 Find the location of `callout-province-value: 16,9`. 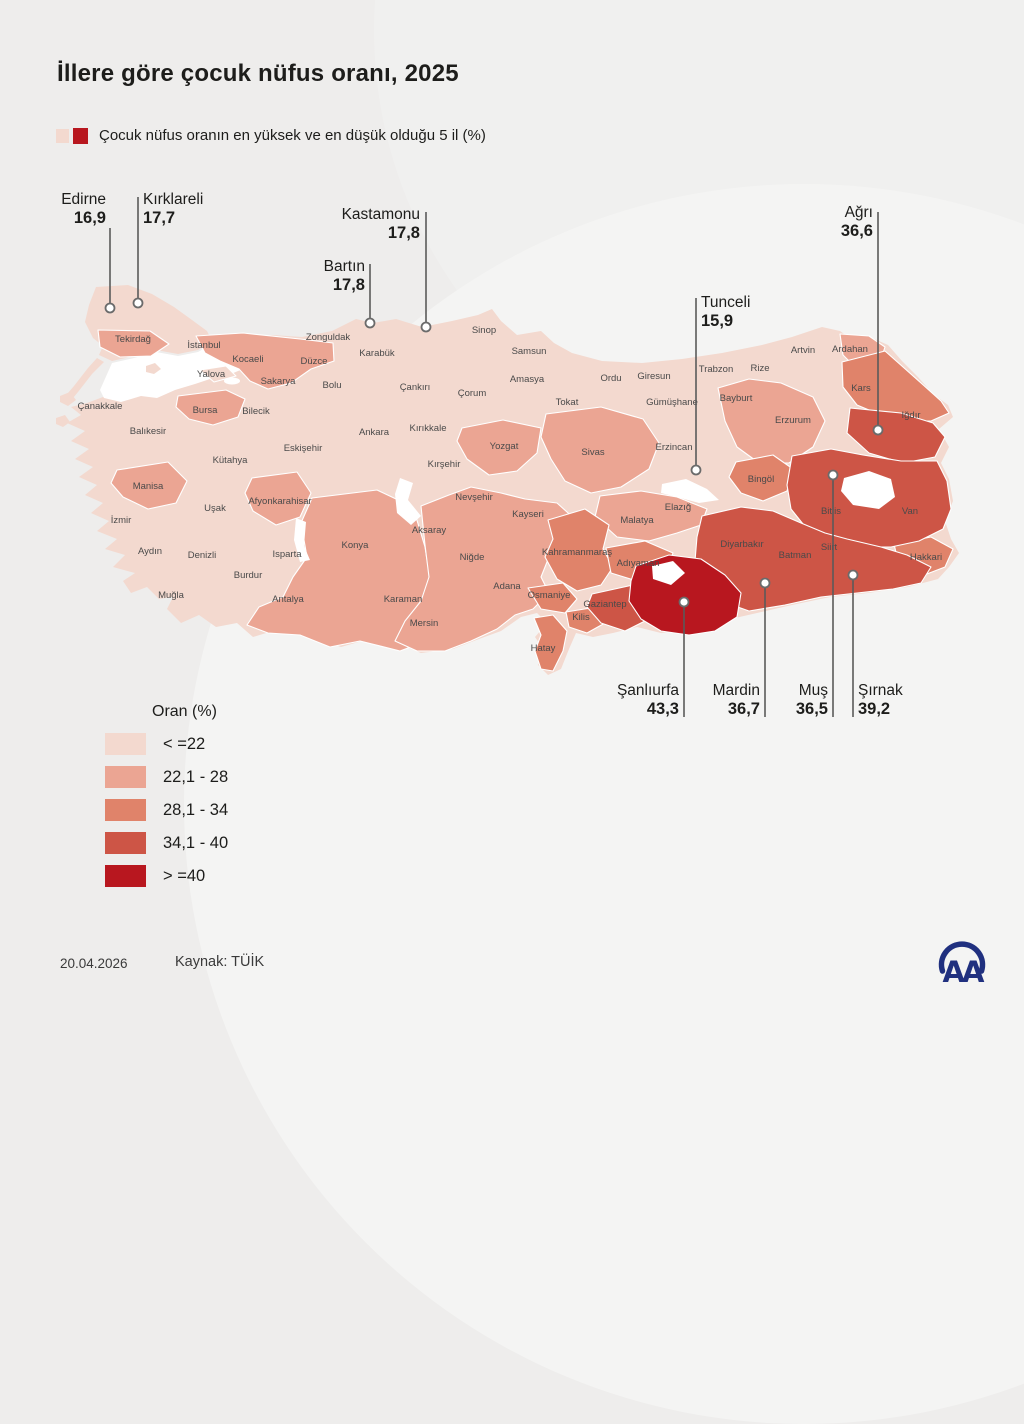

callout-province-value: 16,9 is located at coordinates (89, 217).